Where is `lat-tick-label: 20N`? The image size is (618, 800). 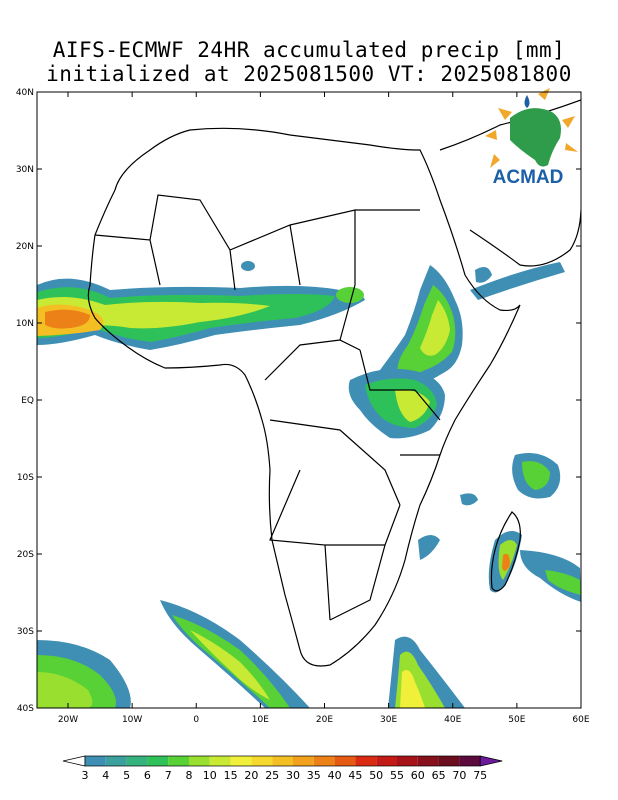 lat-tick-label: 20N is located at coordinates (25, 247).